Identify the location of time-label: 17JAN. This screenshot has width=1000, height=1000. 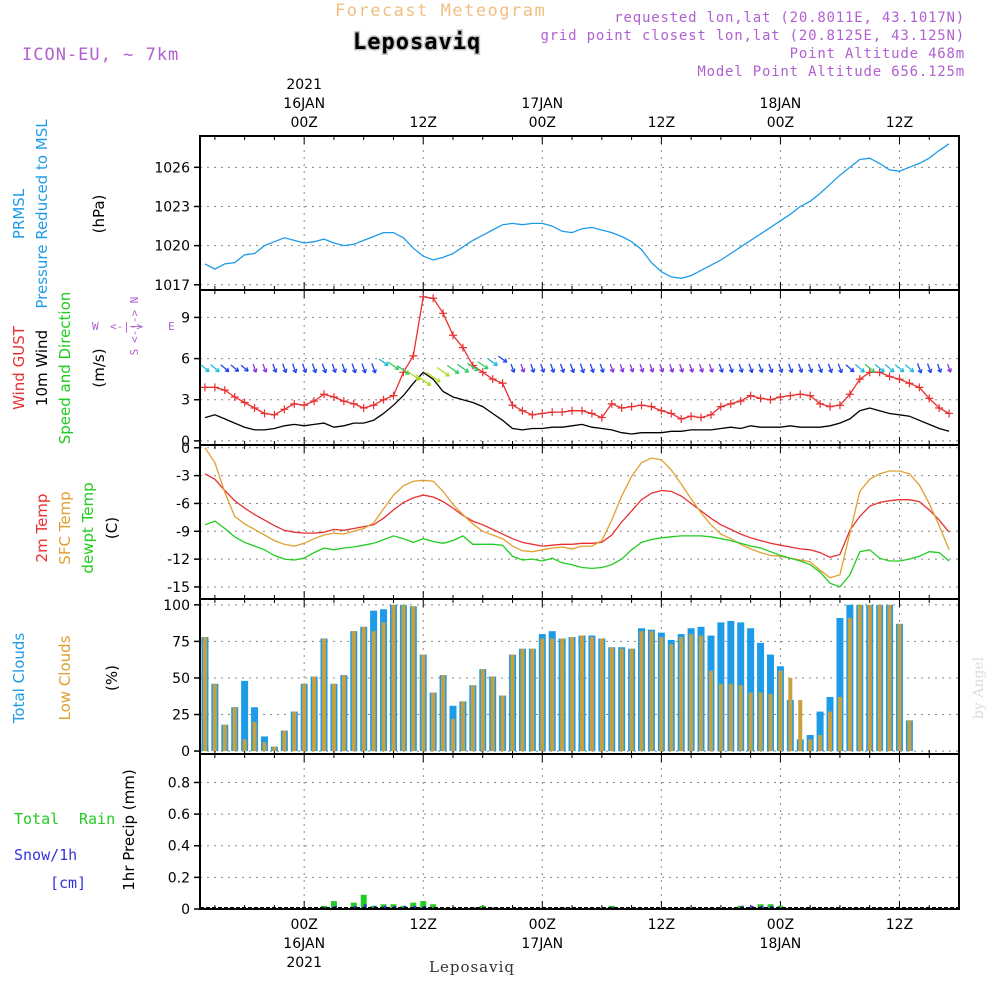
(542, 944).